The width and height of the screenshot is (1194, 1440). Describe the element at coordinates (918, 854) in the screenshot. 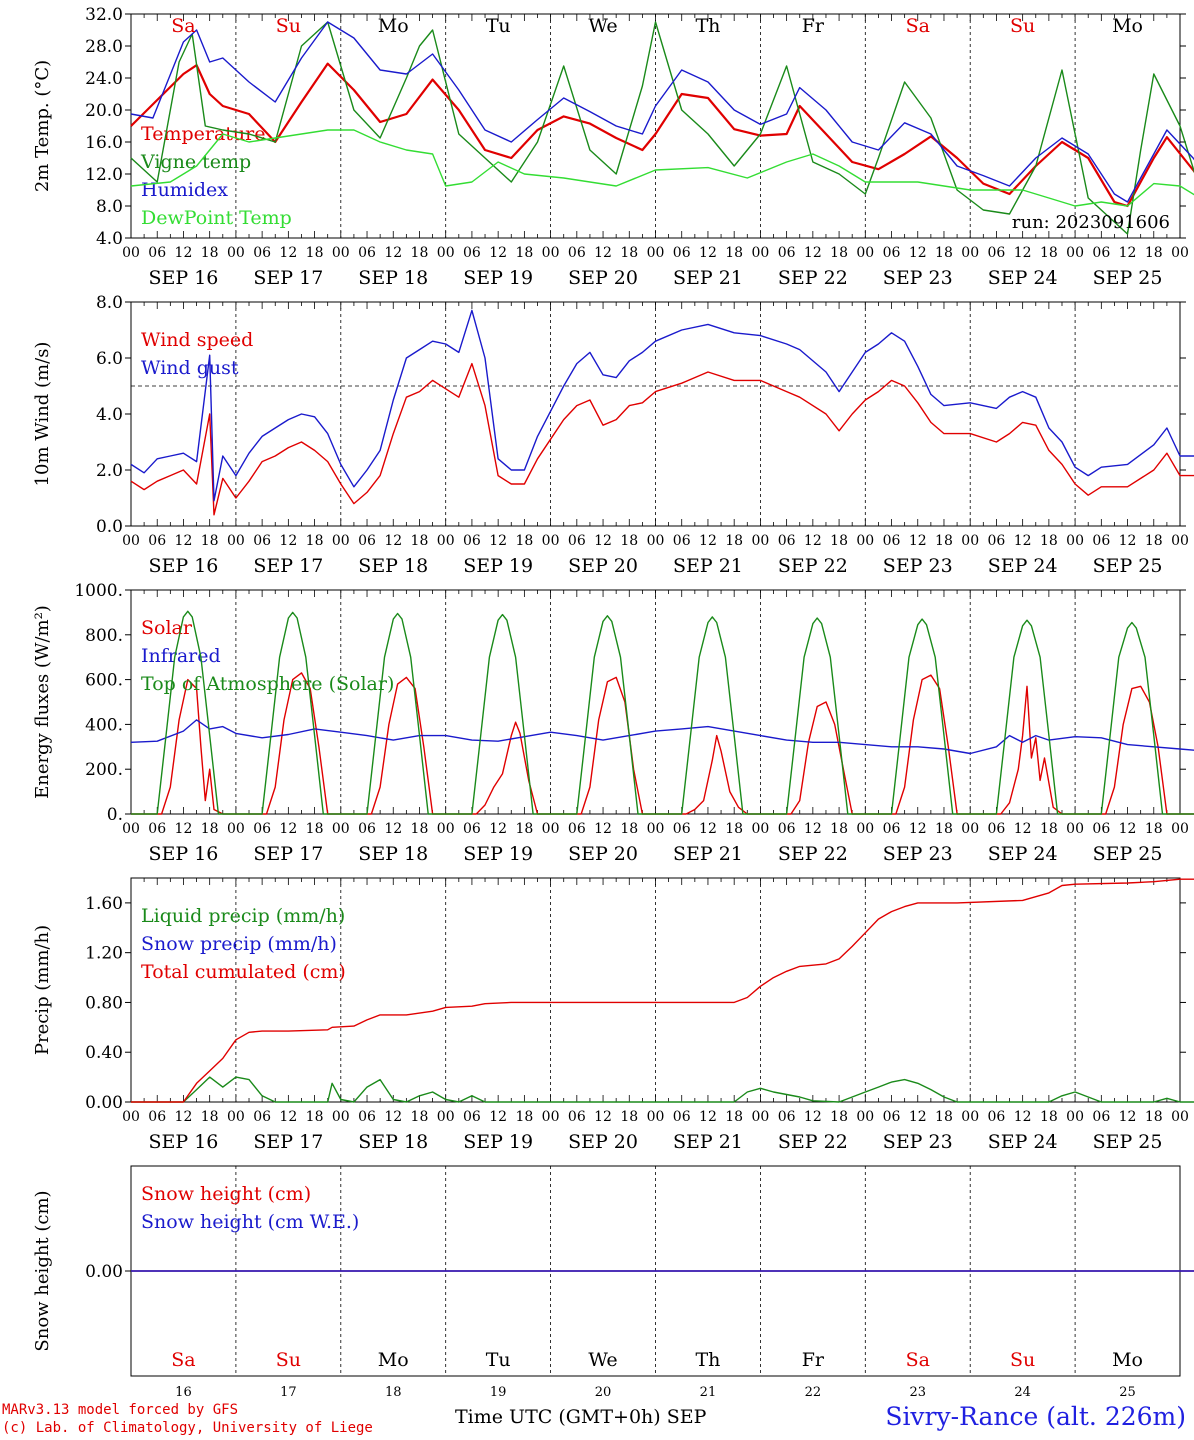

I see `x-date-label: SEP 23` at that location.